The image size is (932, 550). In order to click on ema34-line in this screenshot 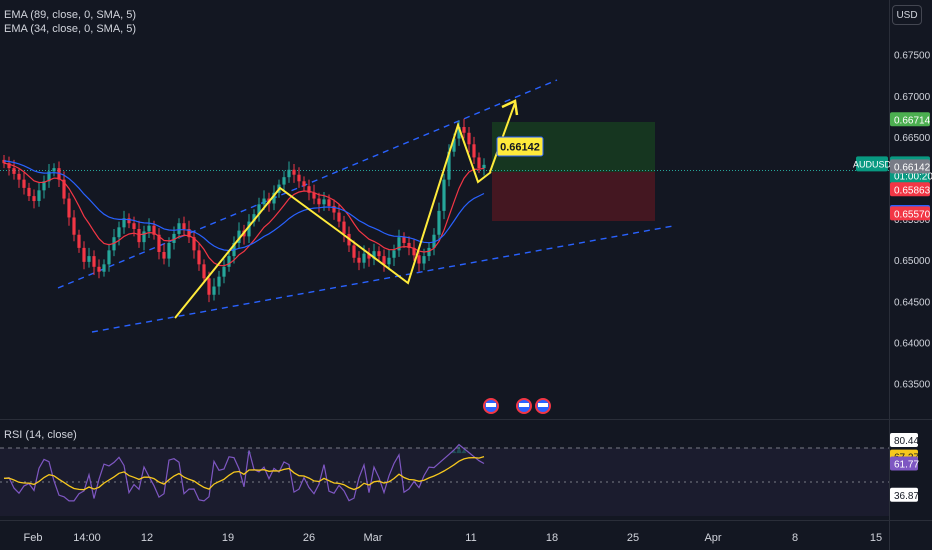, I will do `click(244, 214)`.